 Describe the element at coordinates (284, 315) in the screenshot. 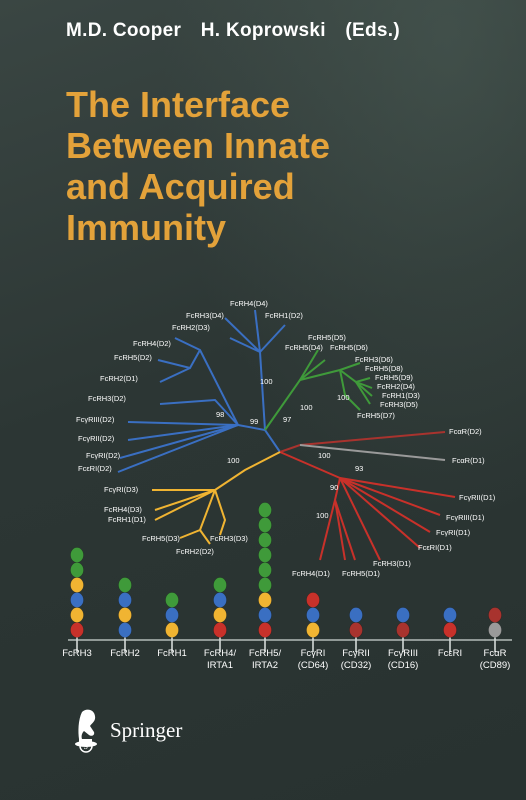

I see `tree-label: FcRH1(D2)` at that location.